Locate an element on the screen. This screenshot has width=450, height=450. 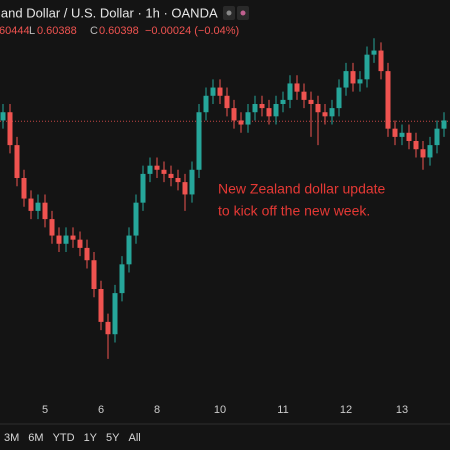
range-bar: 3M 6M YTD 1Y 5Y All is located at coordinates (72, 438).